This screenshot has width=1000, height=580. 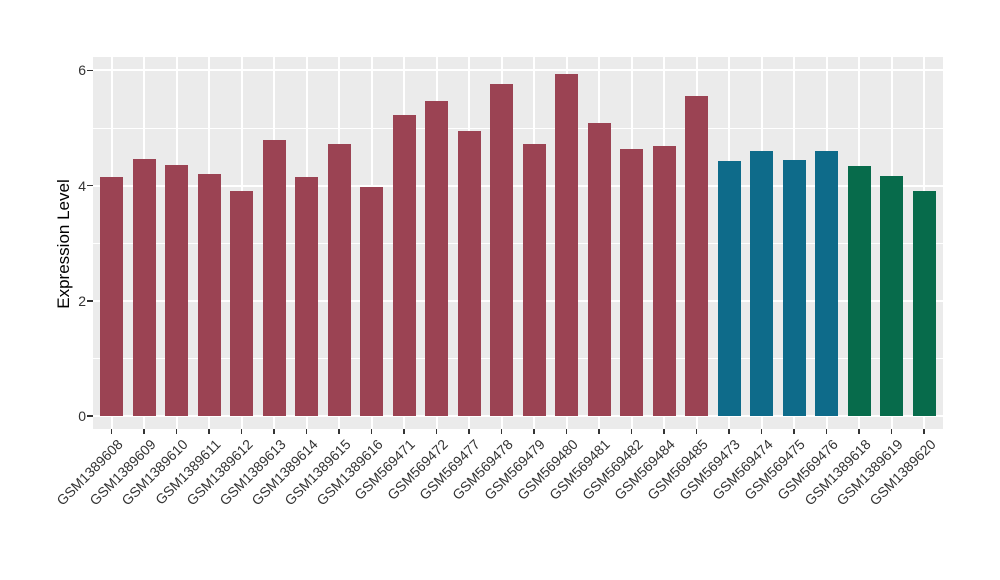 I want to click on bar-GSM569475, so click(x=794, y=287).